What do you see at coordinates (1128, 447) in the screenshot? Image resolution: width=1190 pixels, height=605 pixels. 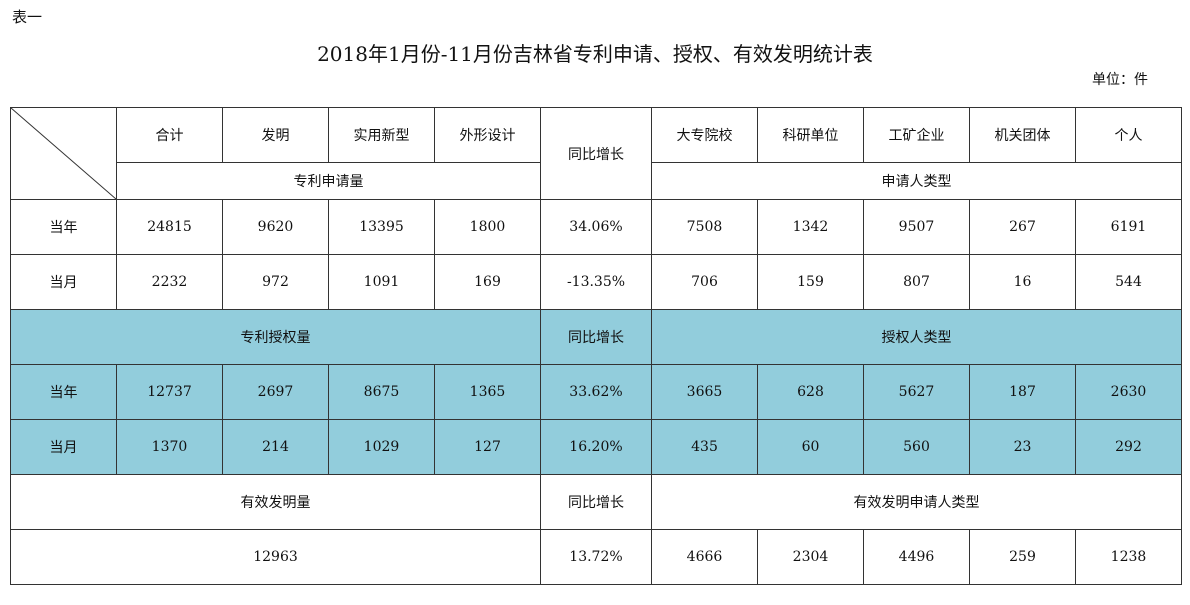 I see `cell: 292` at bounding box center [1128, 447].